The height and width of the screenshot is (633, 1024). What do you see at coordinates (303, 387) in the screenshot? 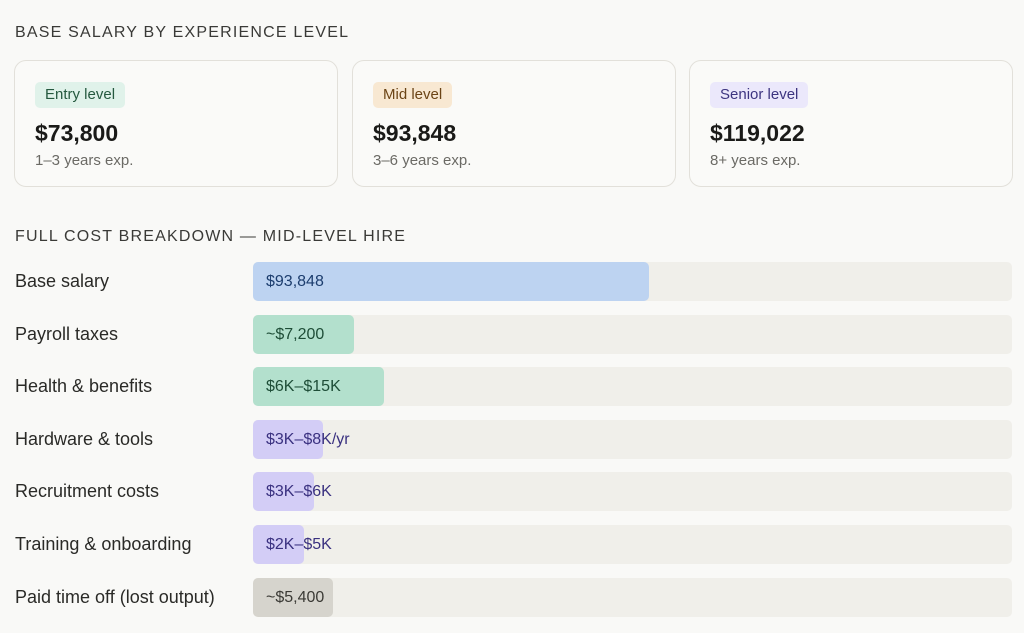
I see `cost-bar-value-label: $6K–$15K` at bounding box center [303, 387].